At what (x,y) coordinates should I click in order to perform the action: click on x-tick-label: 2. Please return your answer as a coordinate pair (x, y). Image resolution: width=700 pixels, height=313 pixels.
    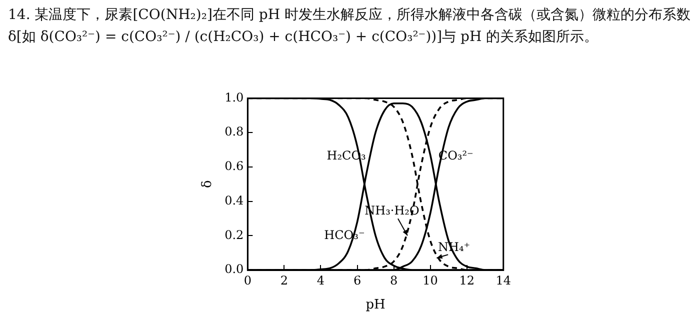
    Looking at the image, I should click on (284, 280).